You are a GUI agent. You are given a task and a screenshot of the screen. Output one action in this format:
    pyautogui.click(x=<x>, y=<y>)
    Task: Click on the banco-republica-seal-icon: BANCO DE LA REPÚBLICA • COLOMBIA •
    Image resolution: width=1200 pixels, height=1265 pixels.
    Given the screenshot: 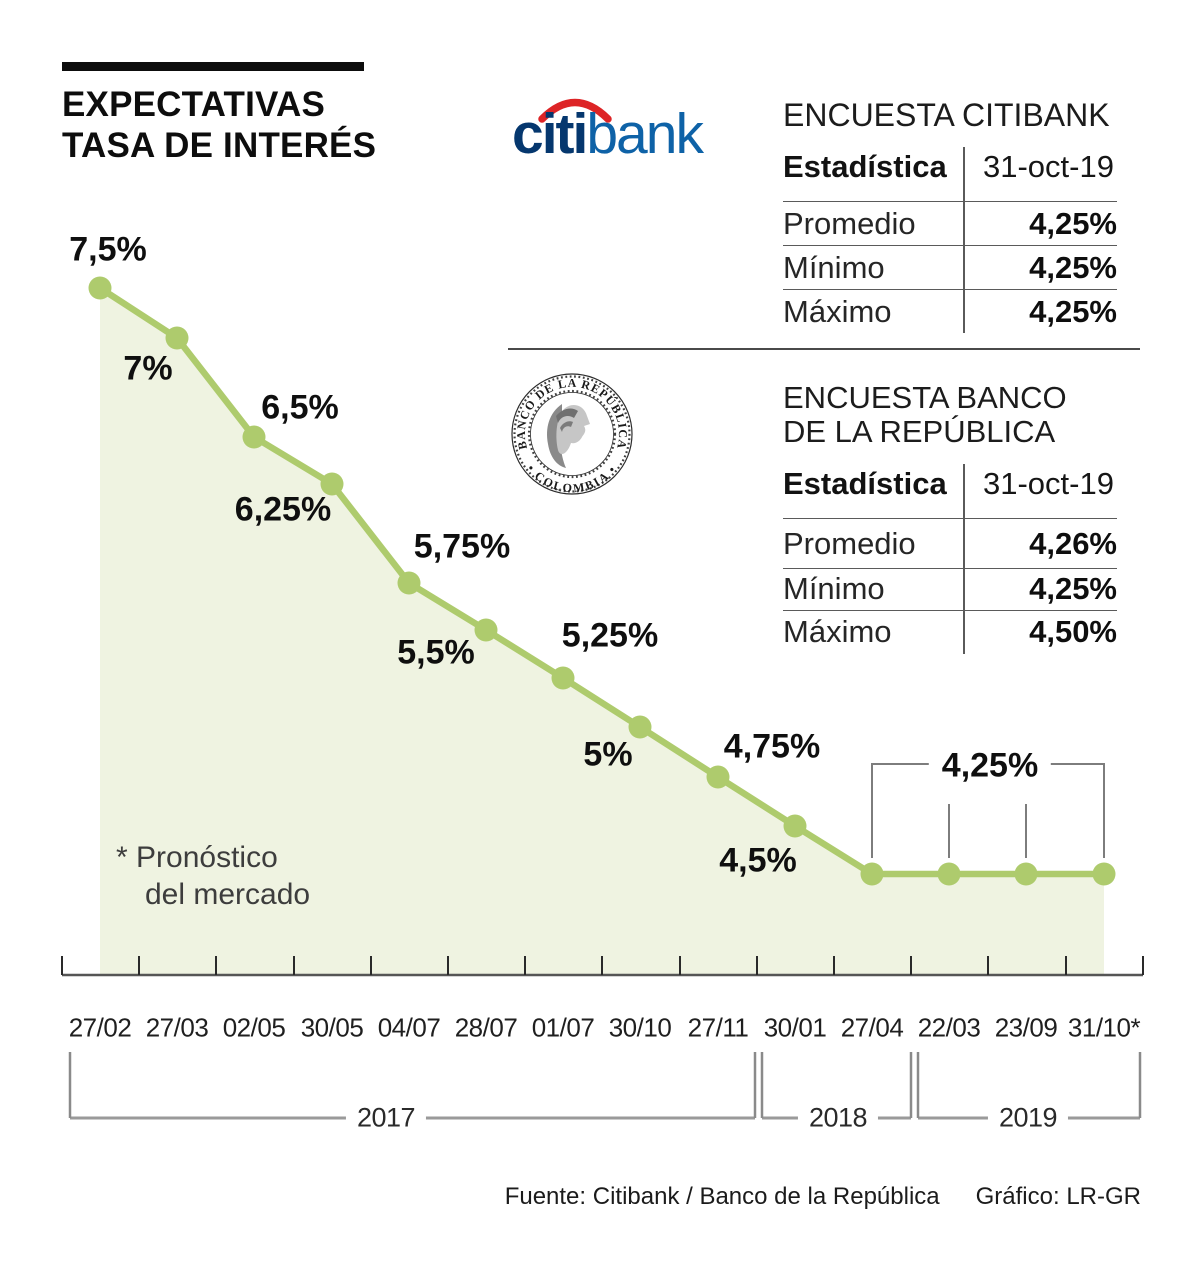 What is the action you would take?
    pyautogui.click(x=572, y=434)
    